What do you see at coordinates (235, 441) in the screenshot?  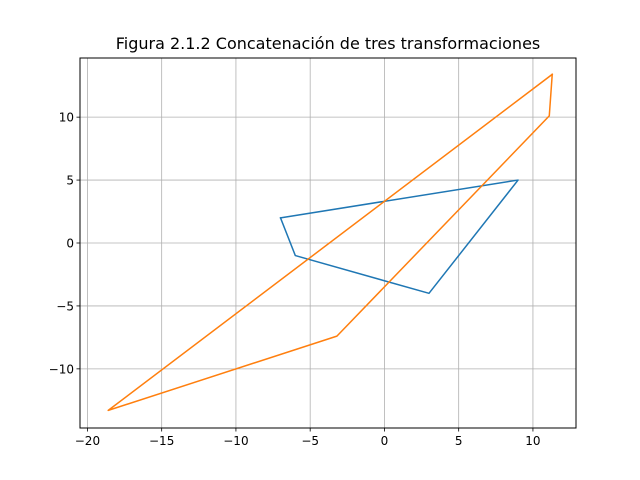 I see `x-tick-label: −10` at bounding box center [235, 441].